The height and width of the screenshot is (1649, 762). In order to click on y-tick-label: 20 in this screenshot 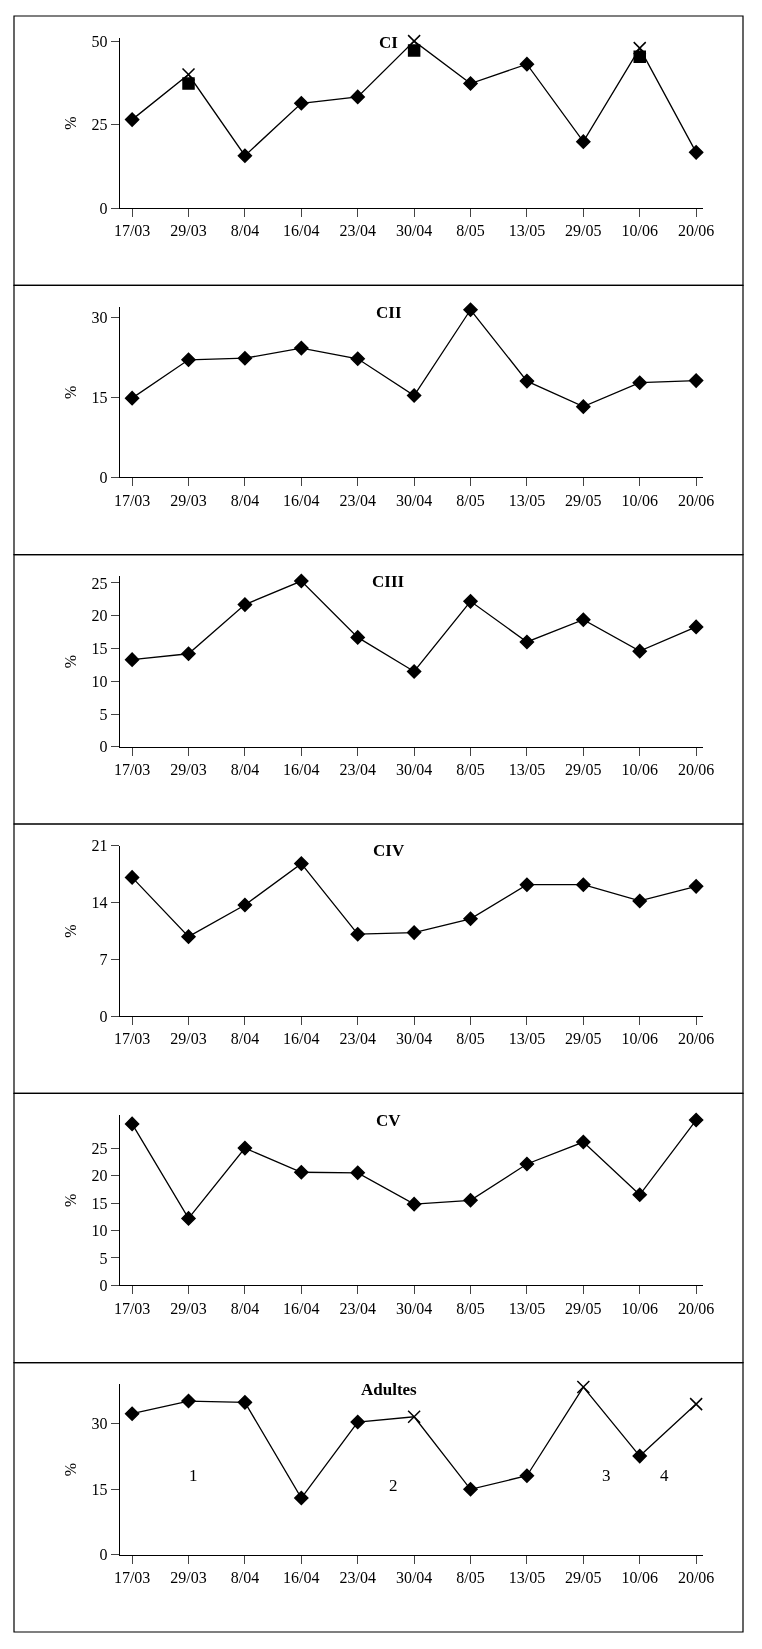, I will do `click(99, 1176)`.